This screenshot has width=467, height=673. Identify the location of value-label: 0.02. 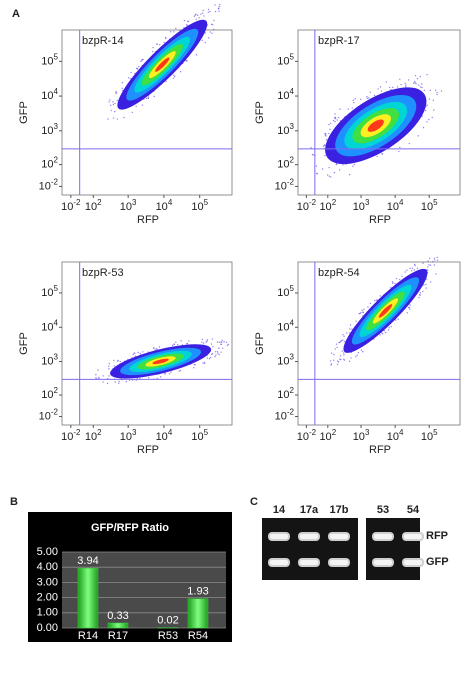
(167, 621).